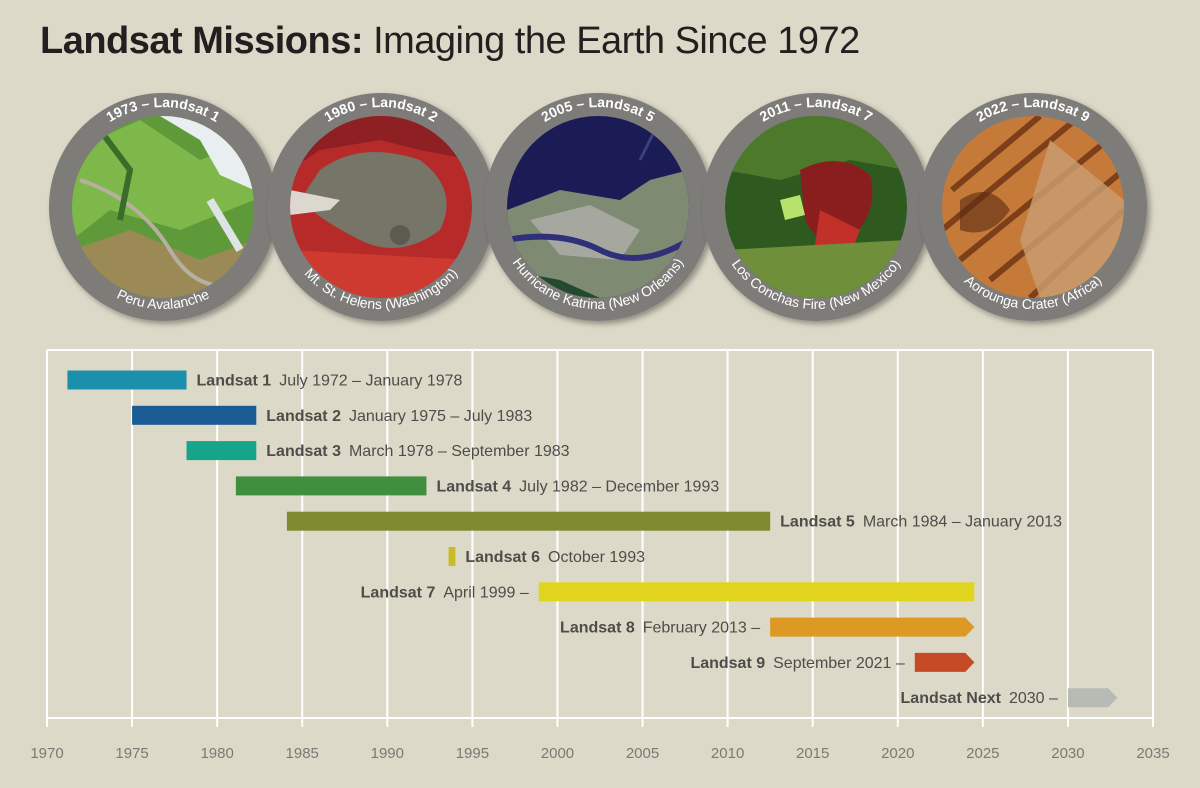 This screenshot has height=788, width=1200. What do you see at coordinates (616, 41) in the screenshot?
I see `title-light: Imaging the Earth Since 1972` at bounding box center [616, 41].